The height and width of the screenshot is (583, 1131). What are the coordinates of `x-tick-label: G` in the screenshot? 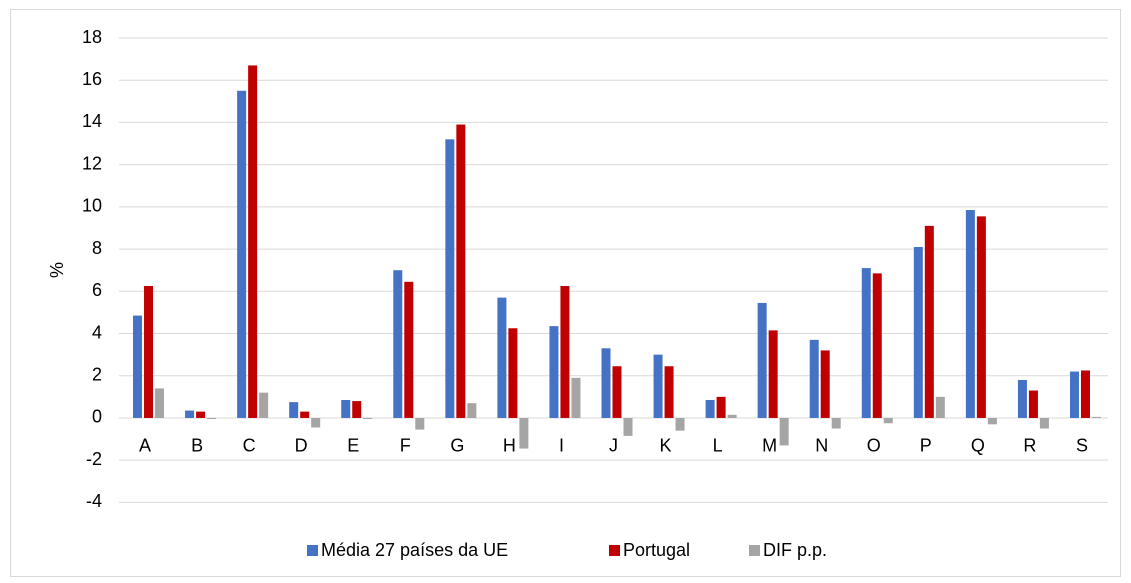 It's located at (457, 446).